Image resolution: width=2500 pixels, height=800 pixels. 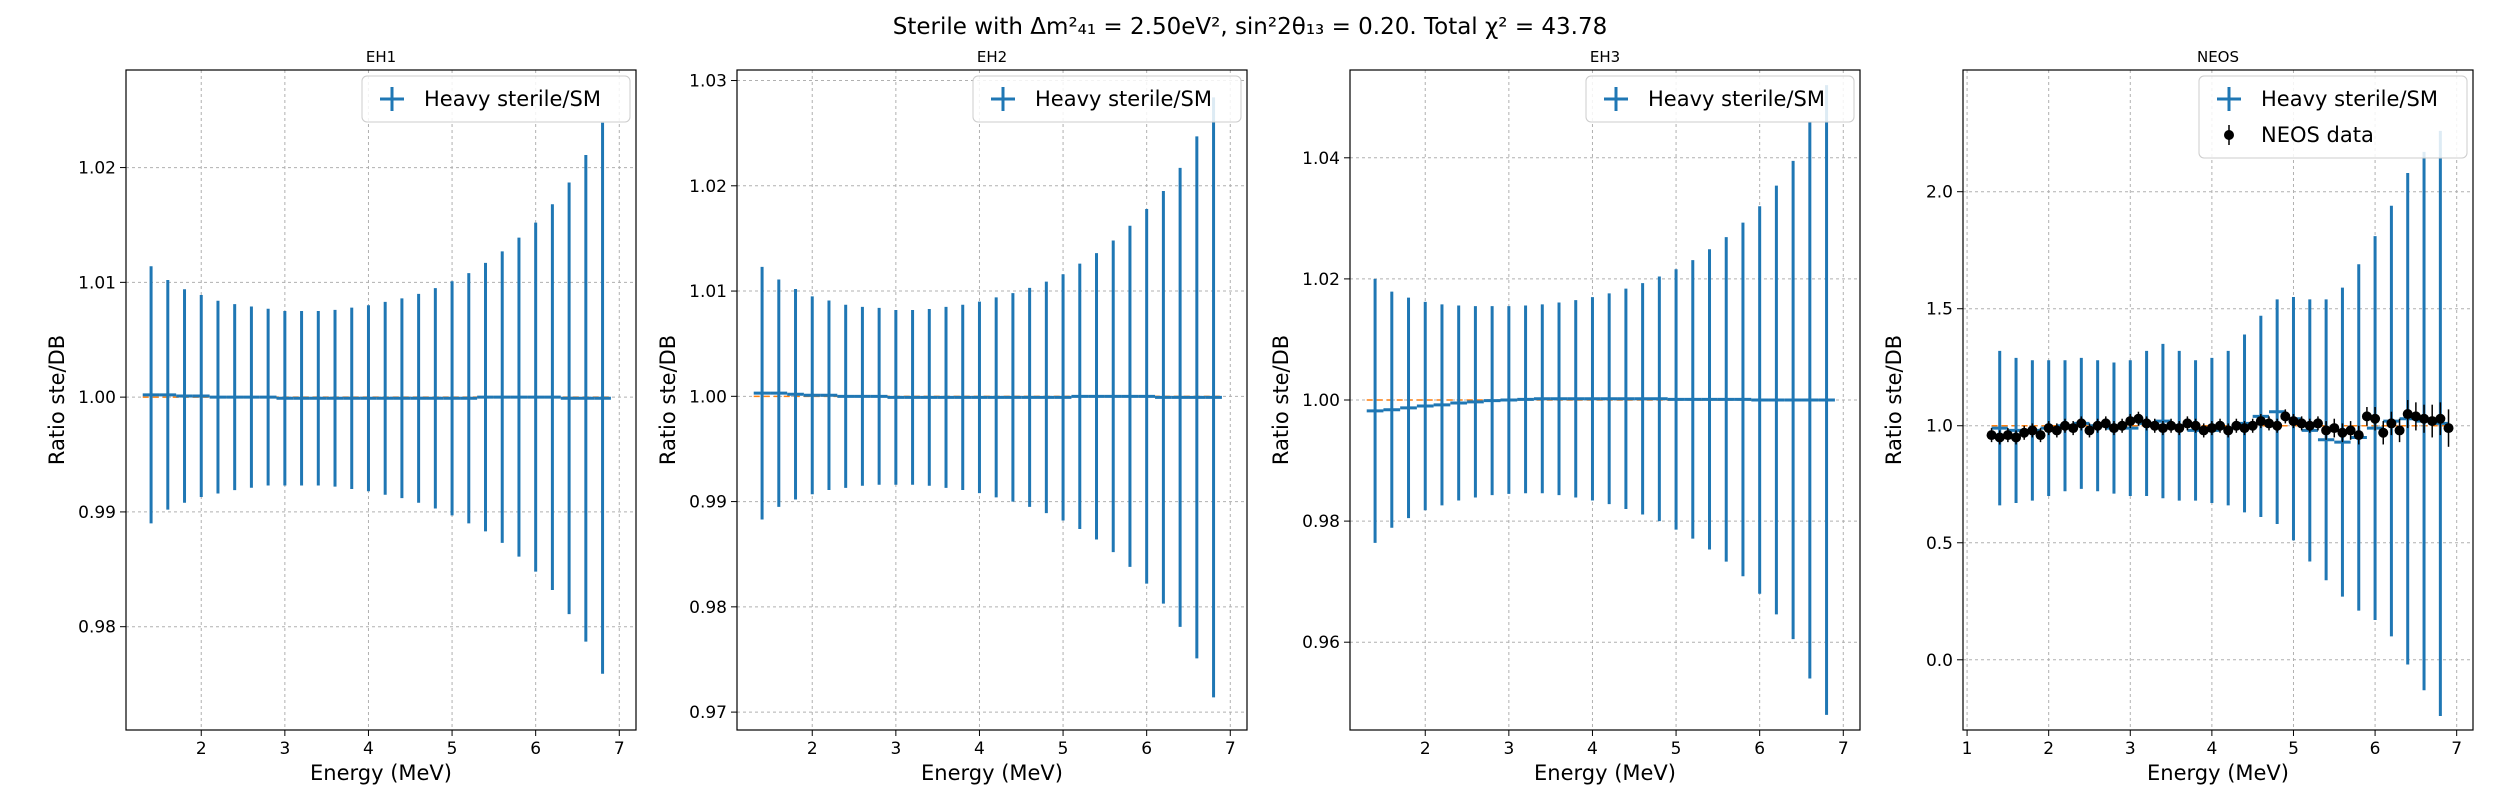 I want to click on panel-title: EH1, so click(x=381, y=57).